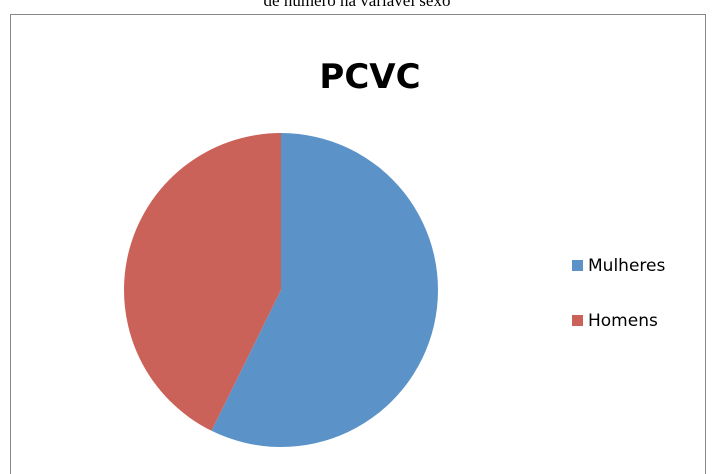  Describe the element at coordinates (626, 266) in the screenshot. I see `legend-label: Mulheres` at that location.